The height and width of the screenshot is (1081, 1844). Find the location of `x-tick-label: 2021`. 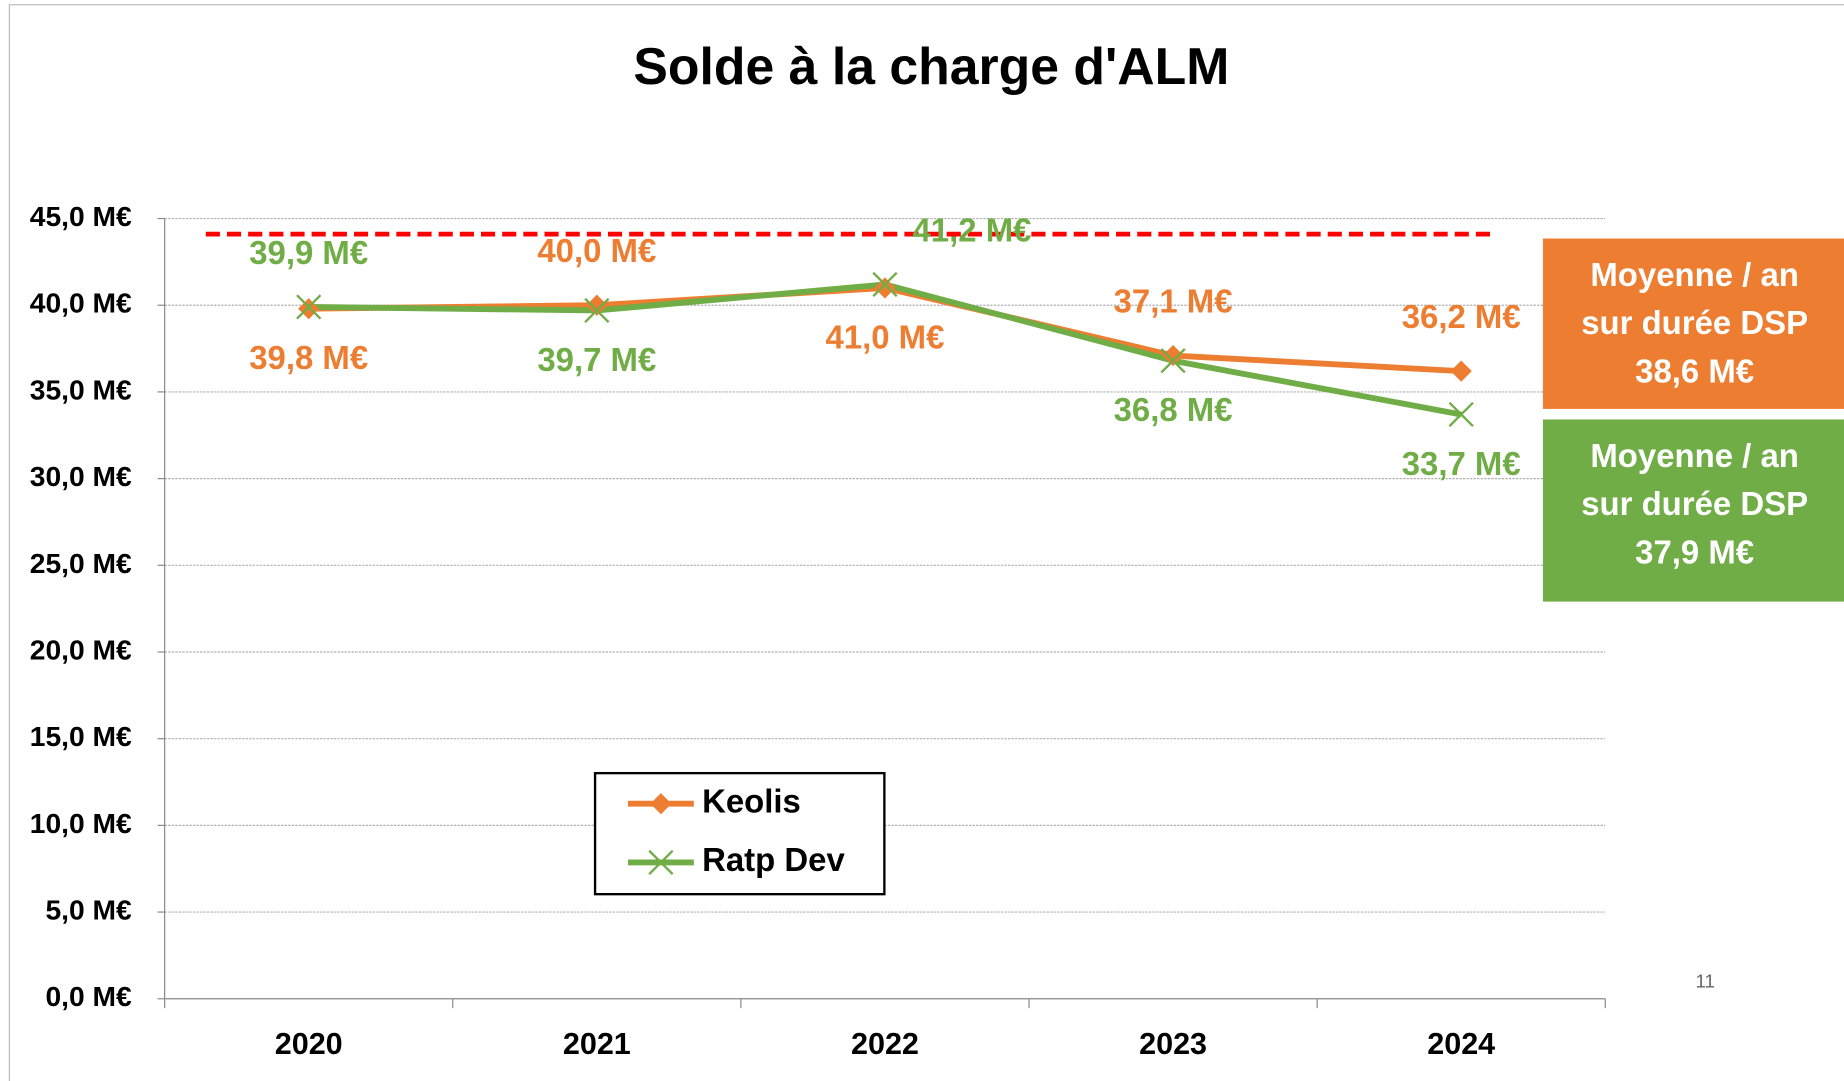

x-tick-label: 2021 is located at coordinates (597, 1044).